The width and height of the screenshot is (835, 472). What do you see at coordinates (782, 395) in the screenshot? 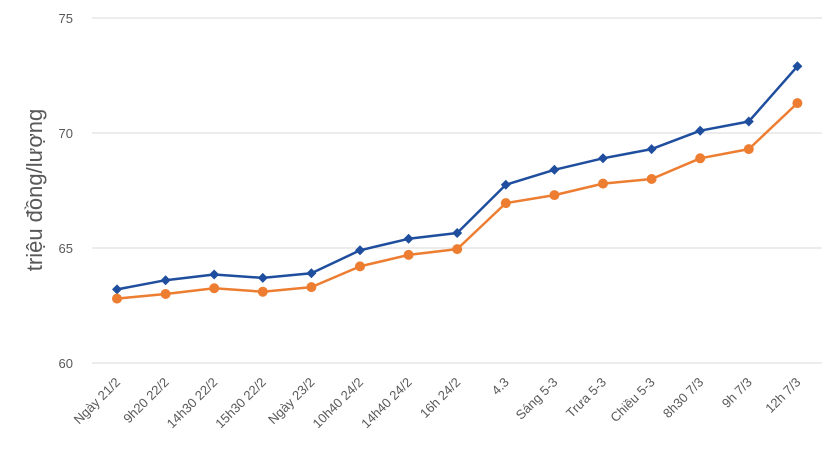
I see `x-tick-label: 12h 7/3` at bounding box center [782, 395].